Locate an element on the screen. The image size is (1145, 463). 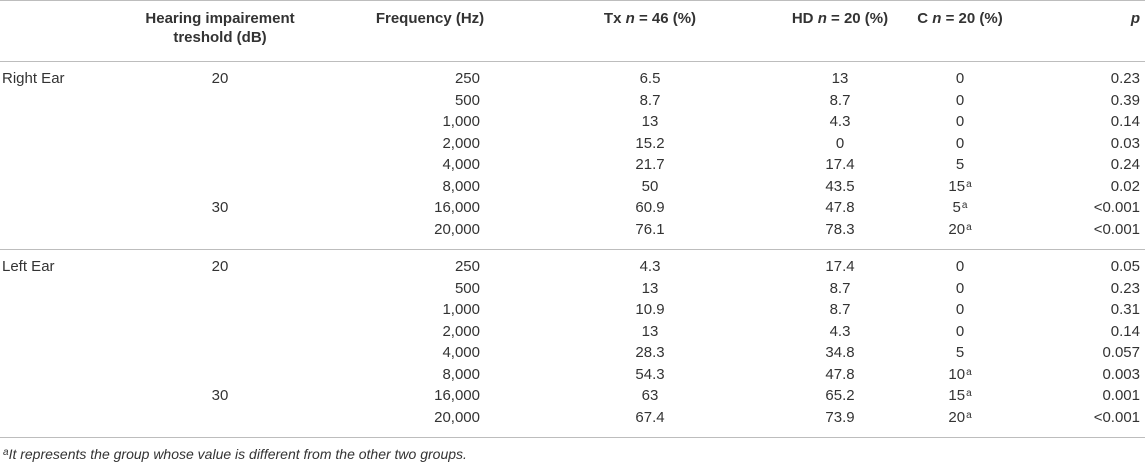
tx-cell: 76.1 is located at coordinates (650, 229).